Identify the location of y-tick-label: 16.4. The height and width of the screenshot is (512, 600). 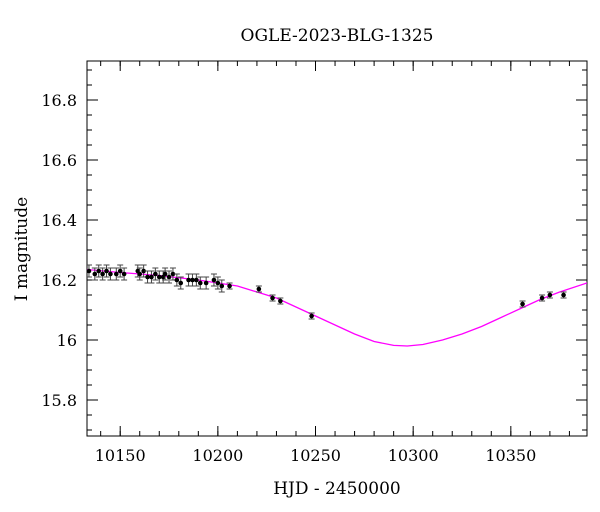
(59, 220).